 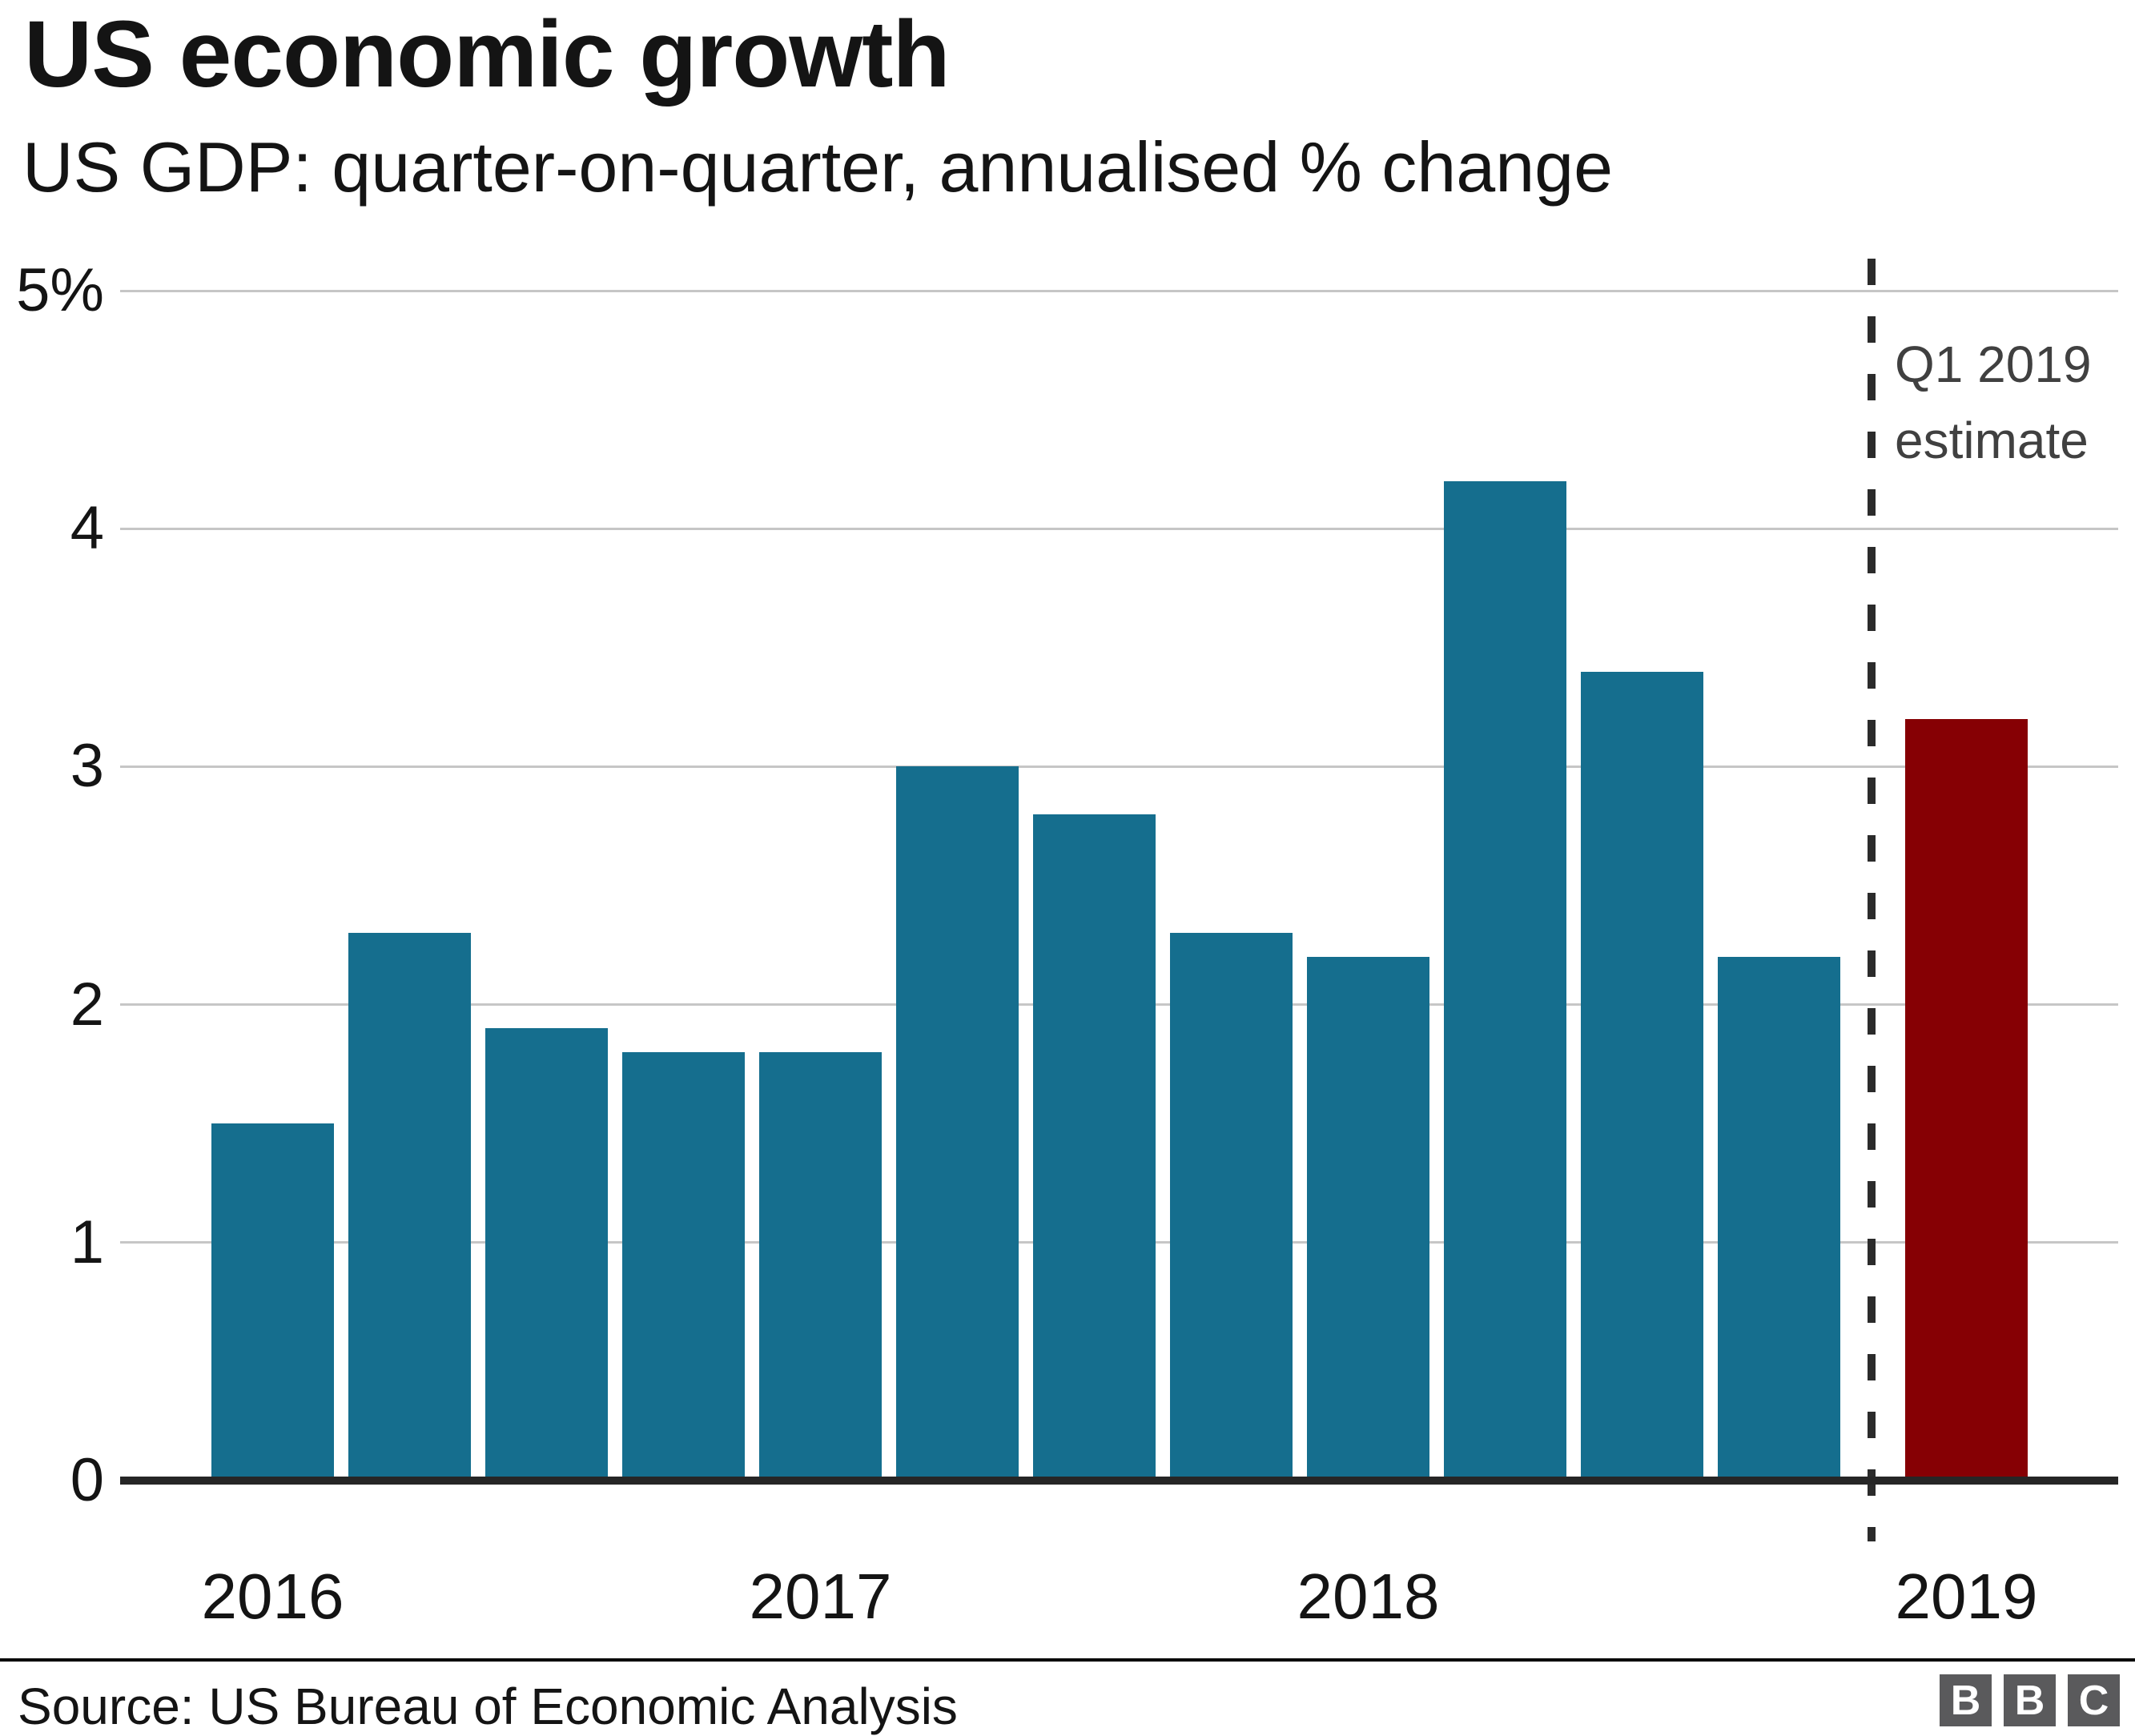 I want to click on x-axis-year-label-2018: 2018, so click(x=1368, y=1597).